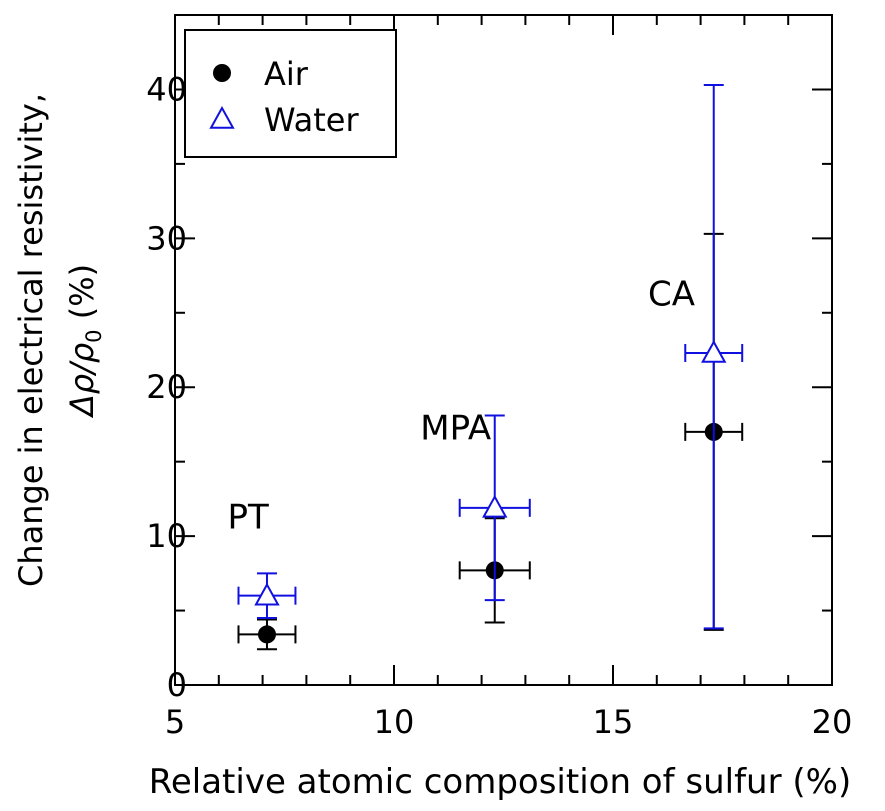 The image size is (885, 811). Describe the element at coordinates (311, 120) in the screenshot. I see `legend-label: Water` at that location.